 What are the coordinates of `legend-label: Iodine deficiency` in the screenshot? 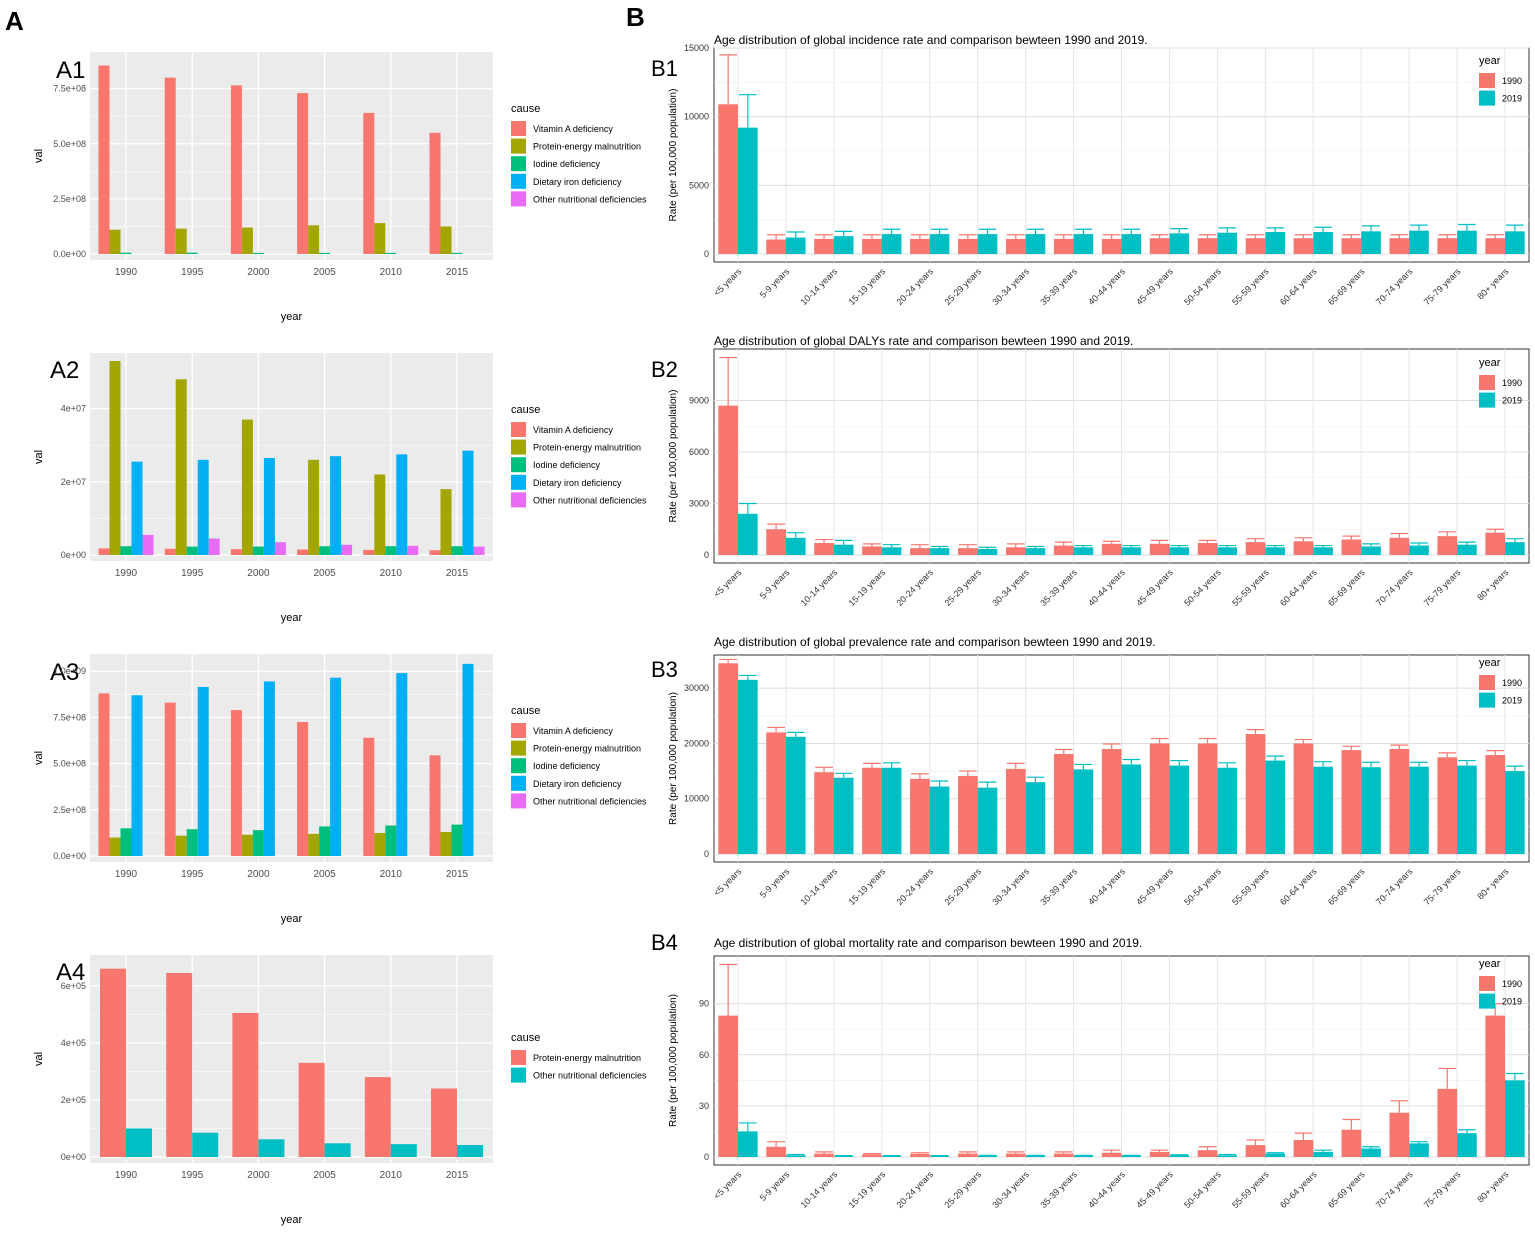 It's located at (567, 164).